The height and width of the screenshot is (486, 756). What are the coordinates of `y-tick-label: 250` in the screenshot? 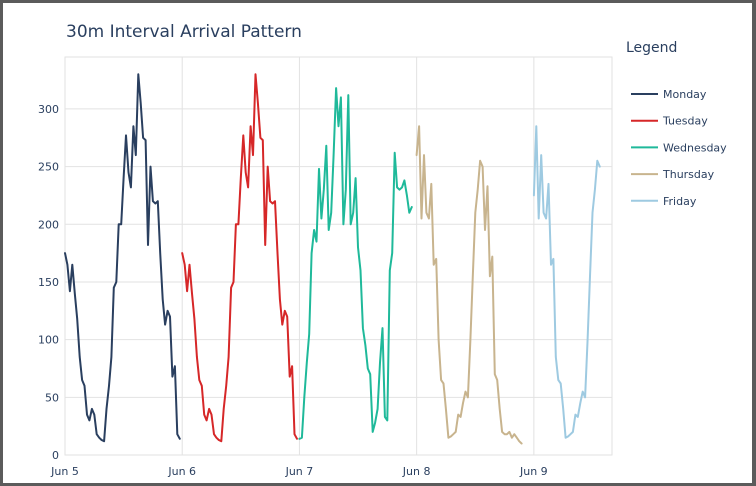 It's located at (48, 167).